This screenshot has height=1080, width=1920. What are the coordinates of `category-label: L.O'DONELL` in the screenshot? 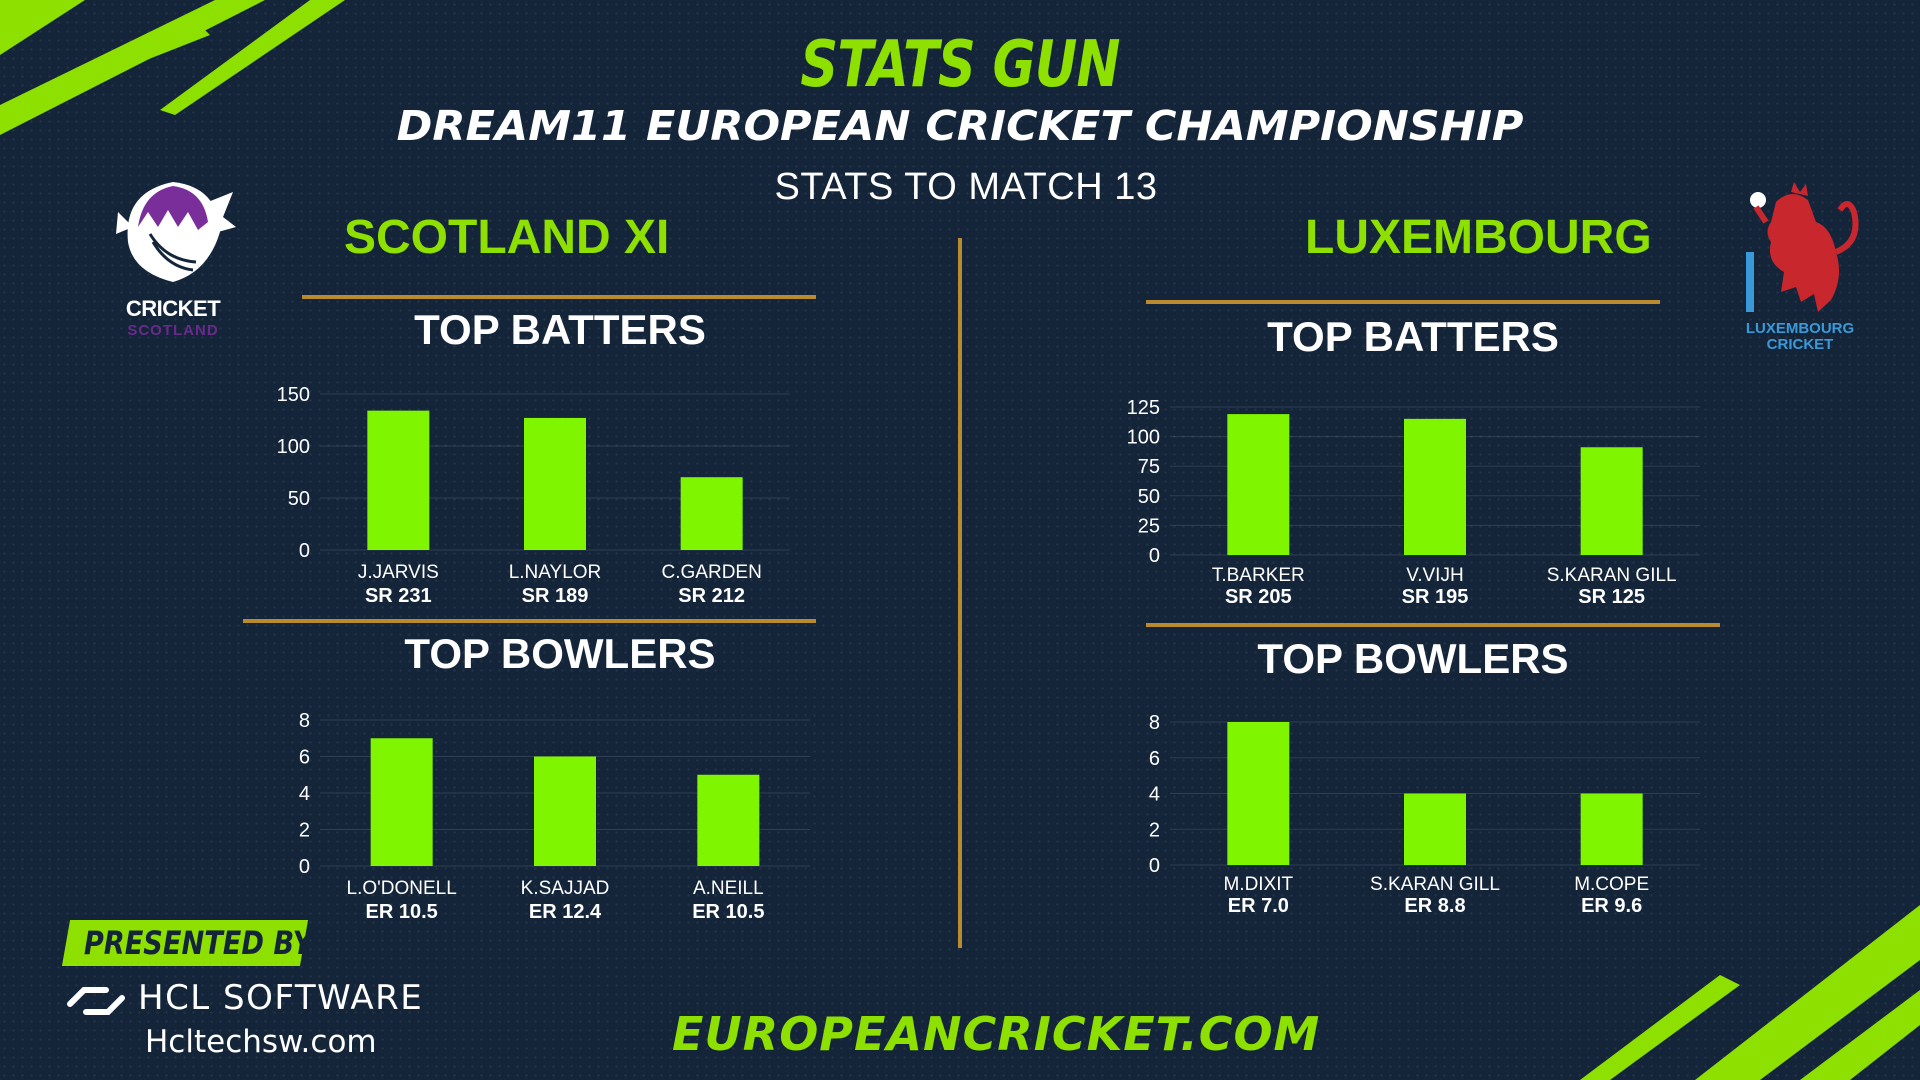 It's located at (402, 888).